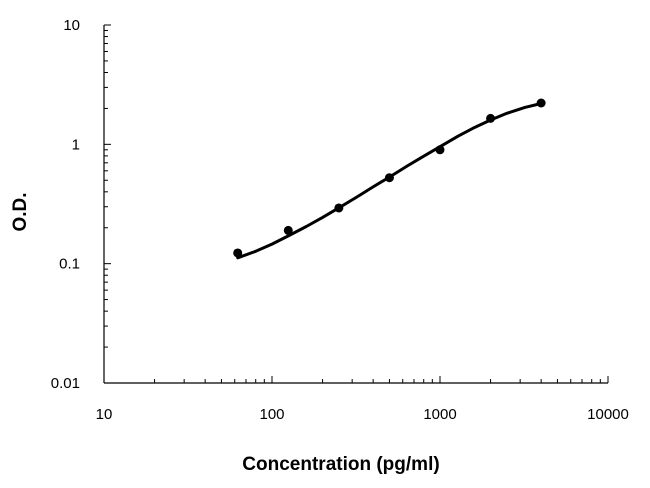 The image size is (650, 488). Describe the element at coordinates (71, 25) in the screenshot. I see `y-tick-label: 10` at that location.